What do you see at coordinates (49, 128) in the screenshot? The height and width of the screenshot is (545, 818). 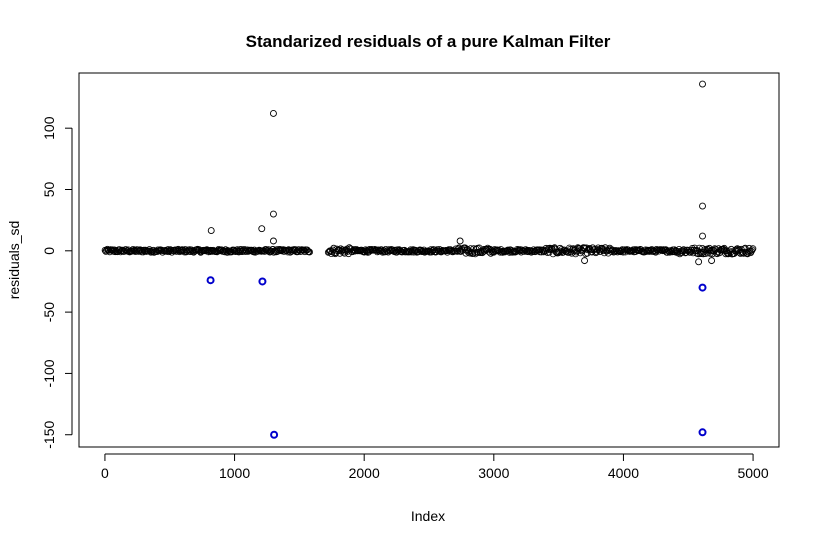 I see `y-tick-label: 100` at bounding box center [49, 128].